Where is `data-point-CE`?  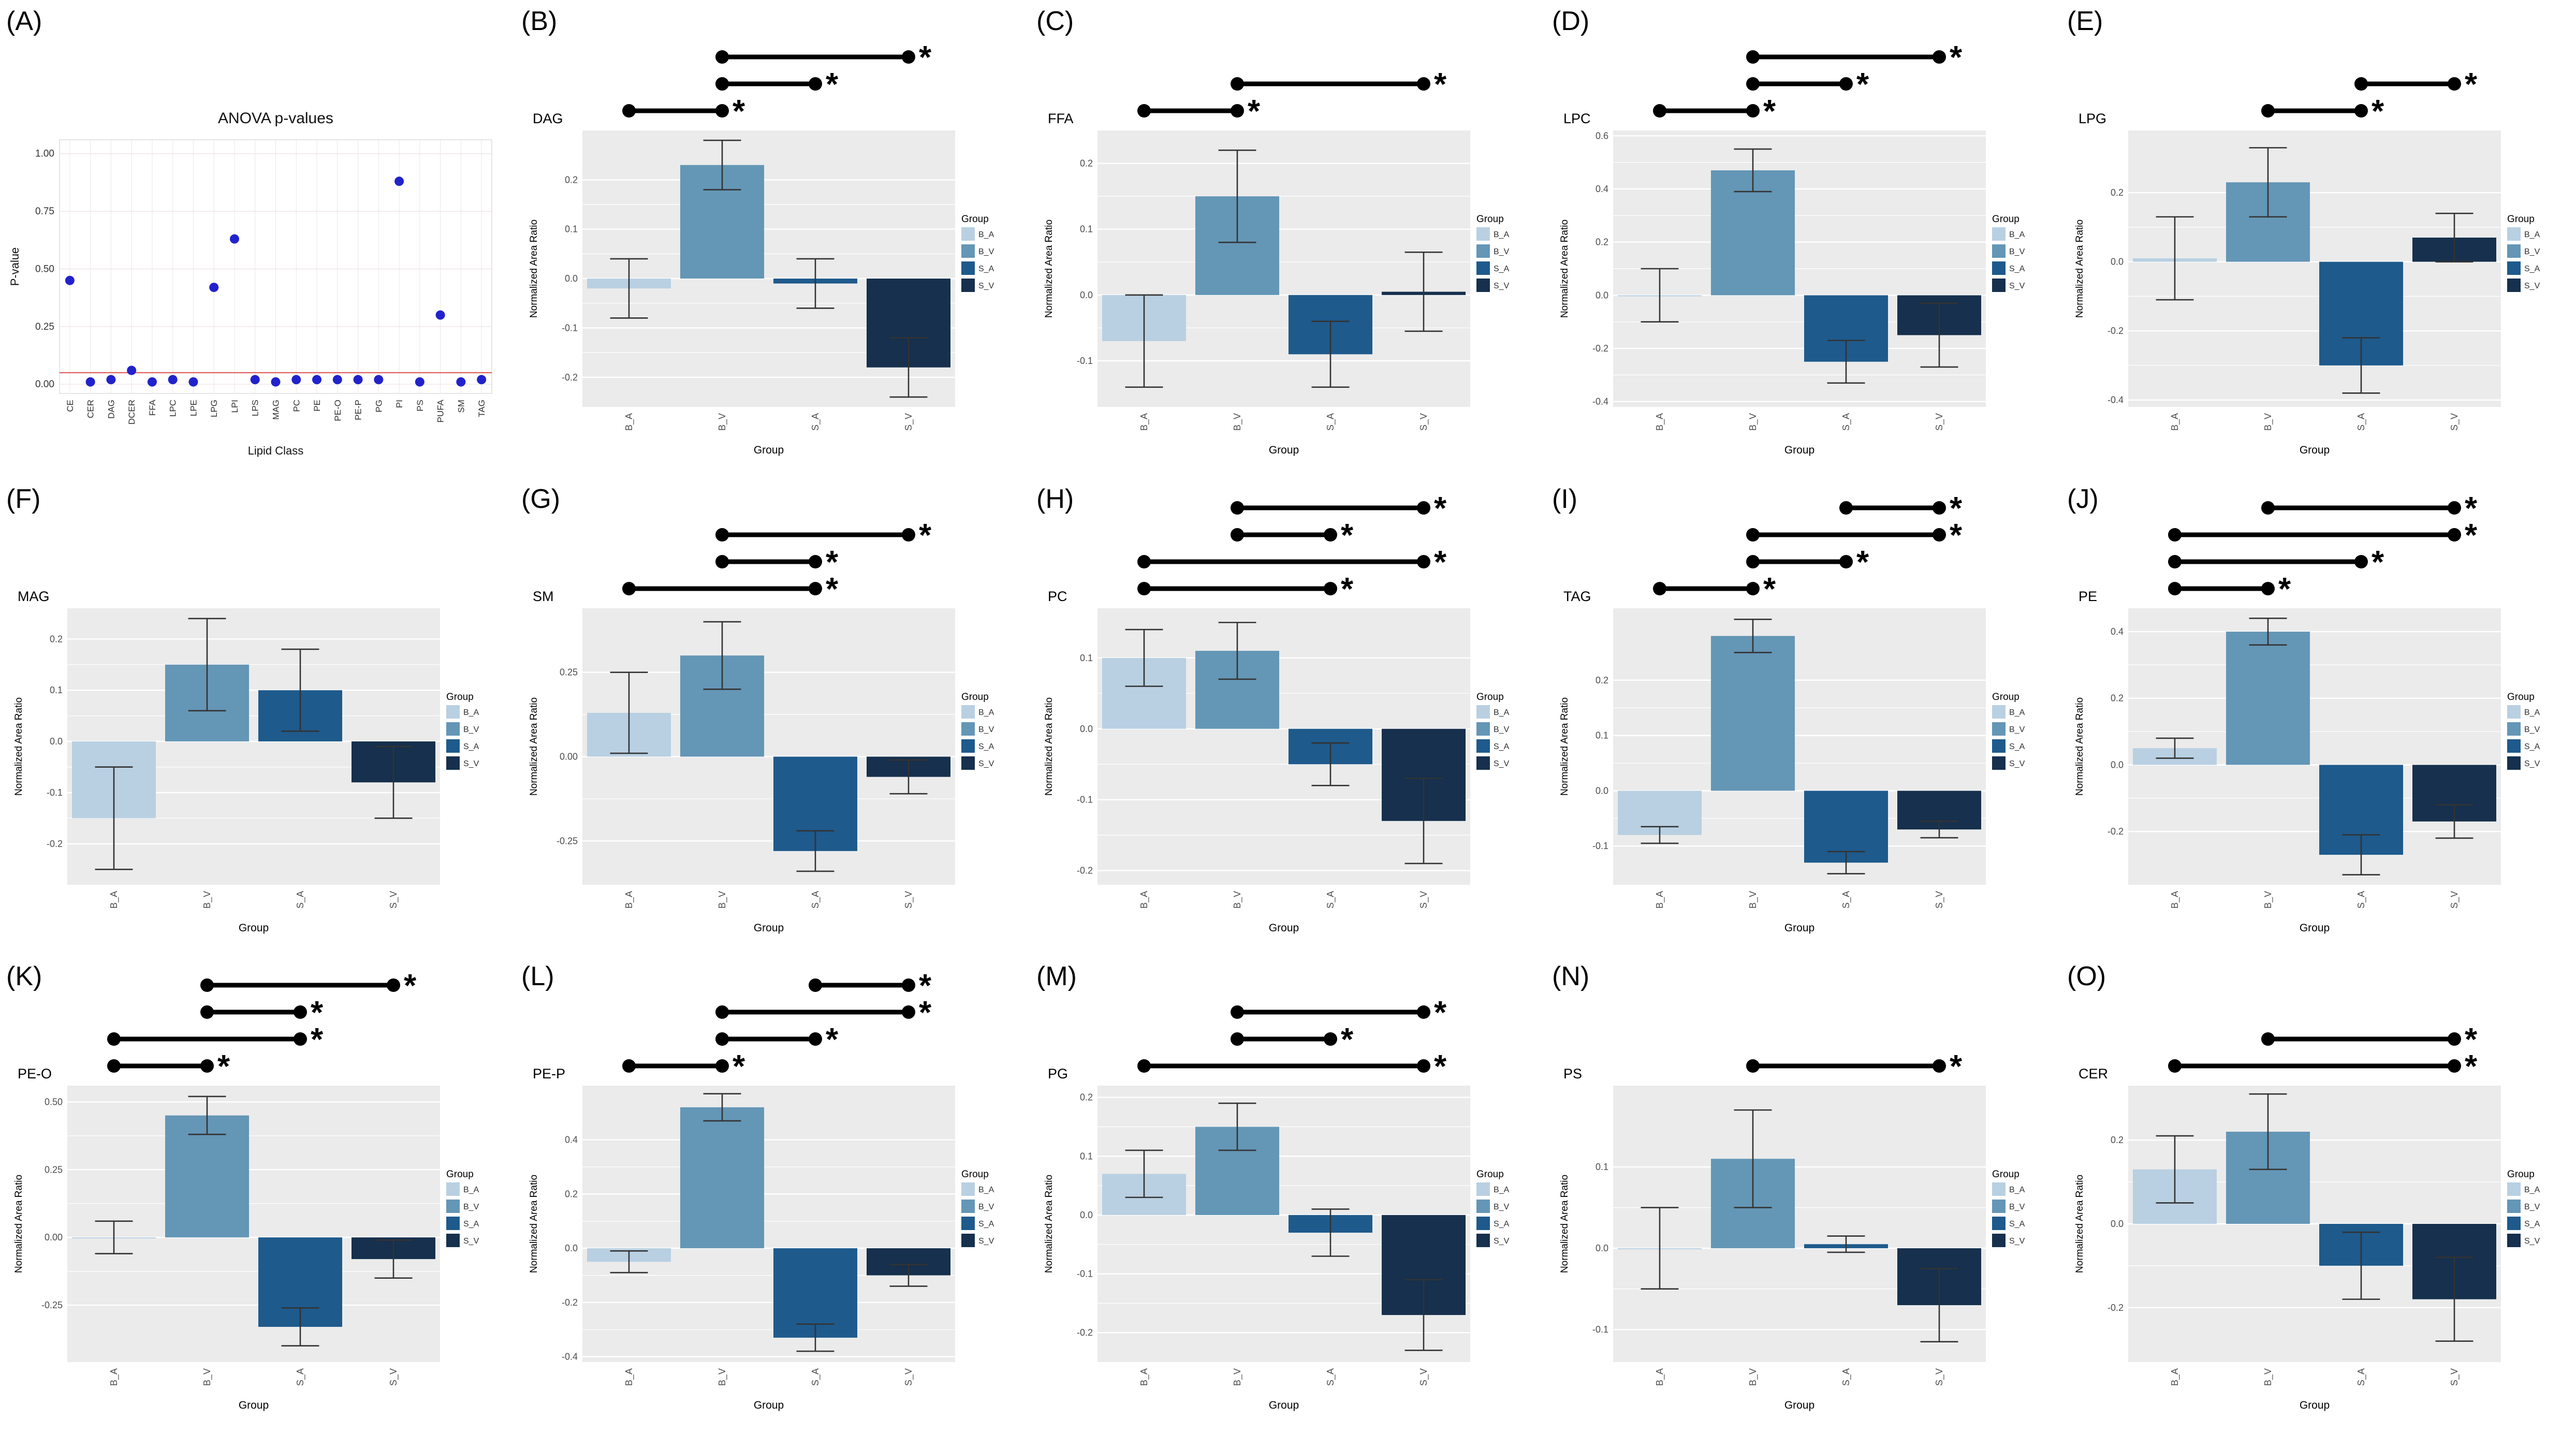 data-point-CE is located at coordinates (70, 280).